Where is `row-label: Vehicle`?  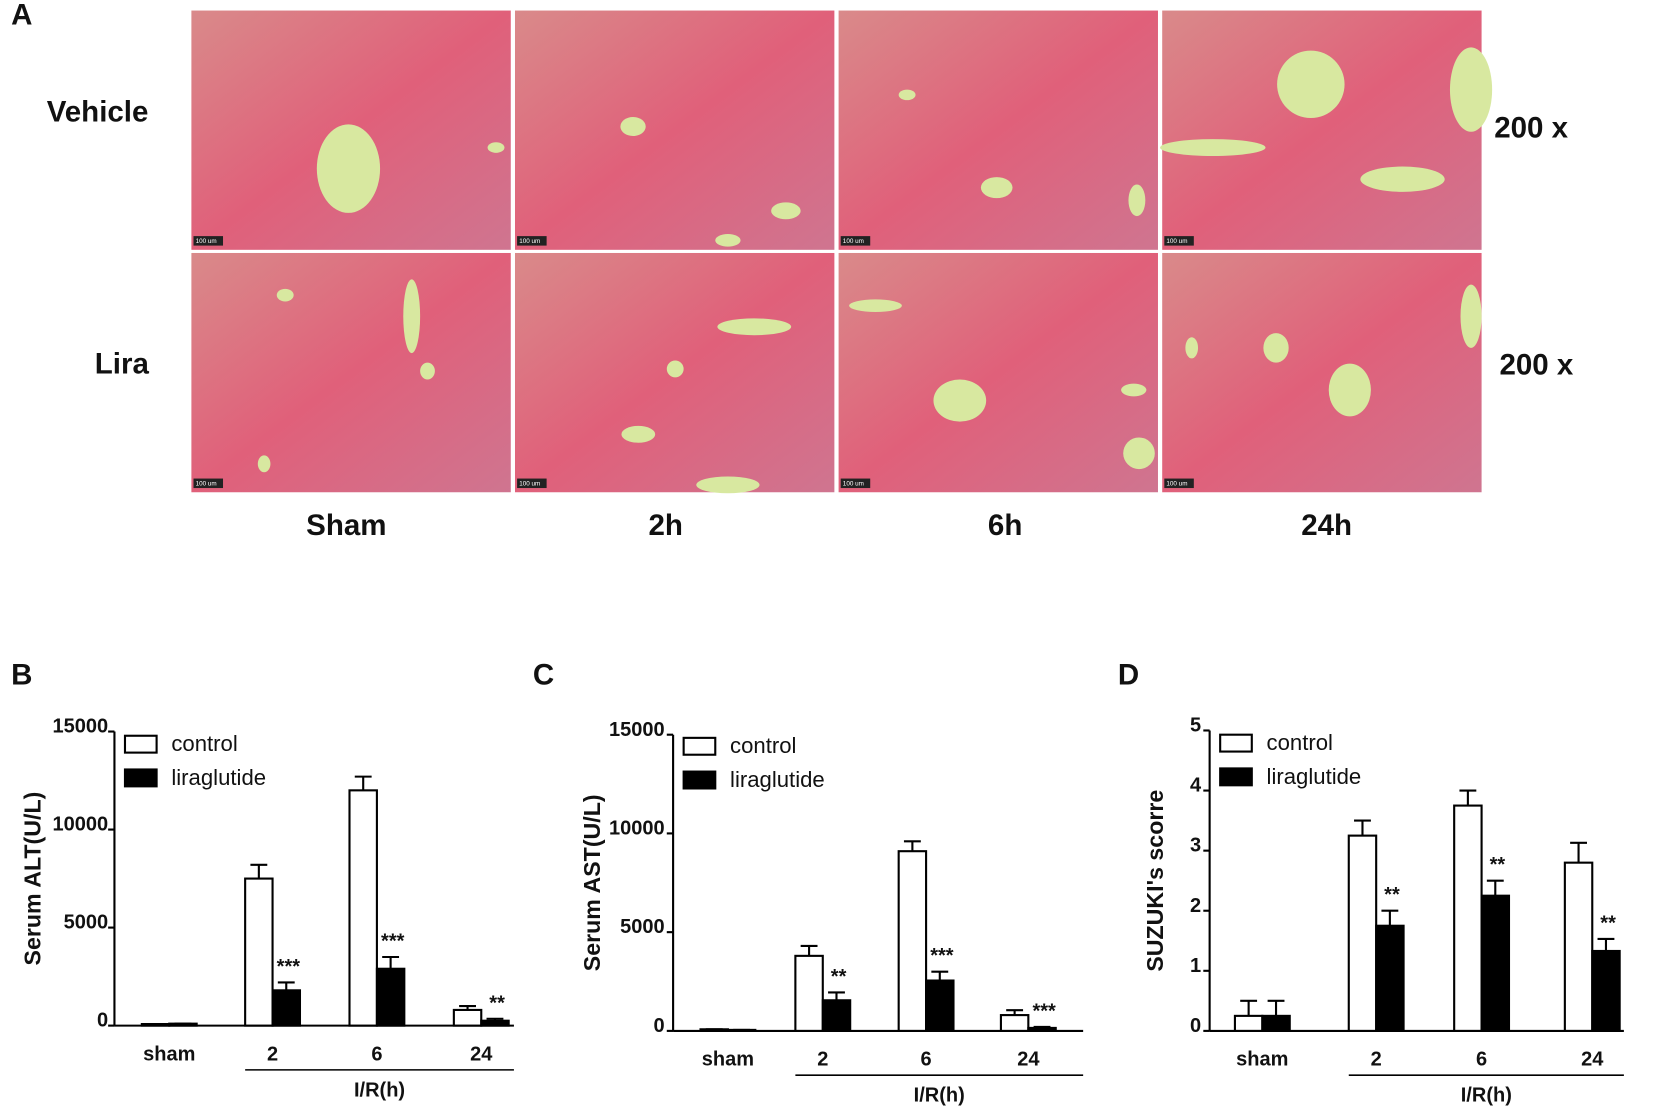
row-label: Vehicle is located at coordinates (98, 112).